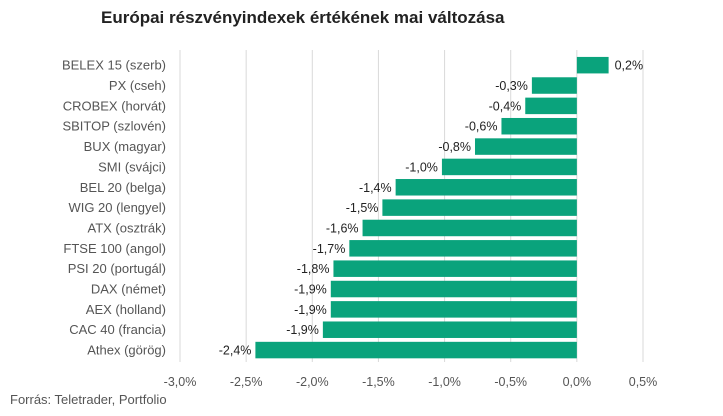  What do you see at coordinates (421, 167) in the screenshot?
I see `value-label: -1,0%` at bounding box center [421, 167].